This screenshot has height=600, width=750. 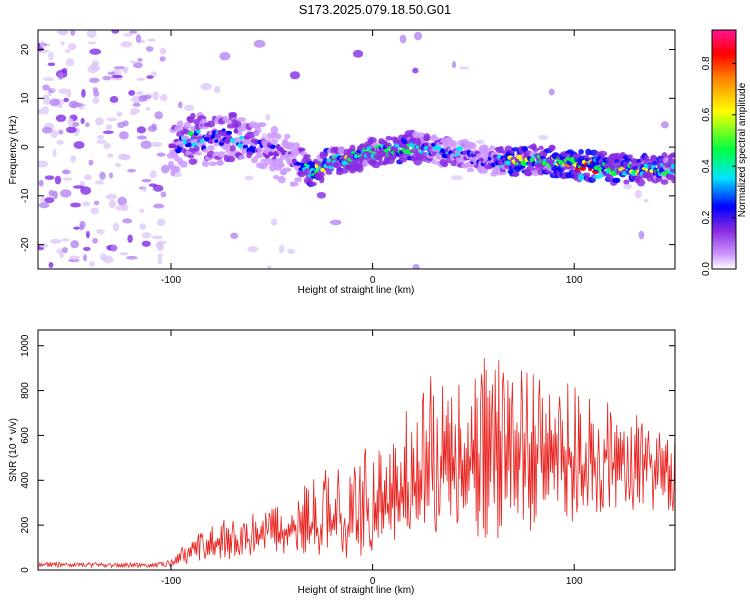 I want to click on spectrogram-x-axis-label: Height of straight line (km), so click(x=356, y=290).